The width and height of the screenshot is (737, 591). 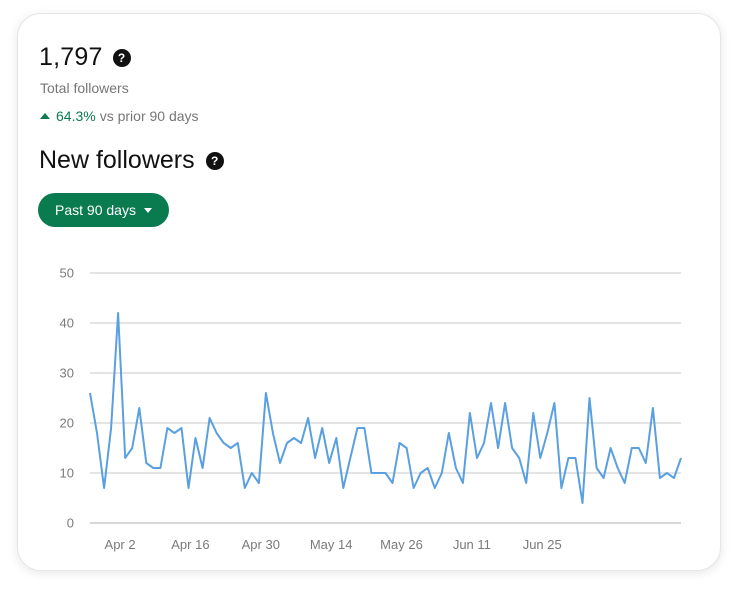 I want to click on total-followers-row: 1,797 ?, so click(x=85, y=57).